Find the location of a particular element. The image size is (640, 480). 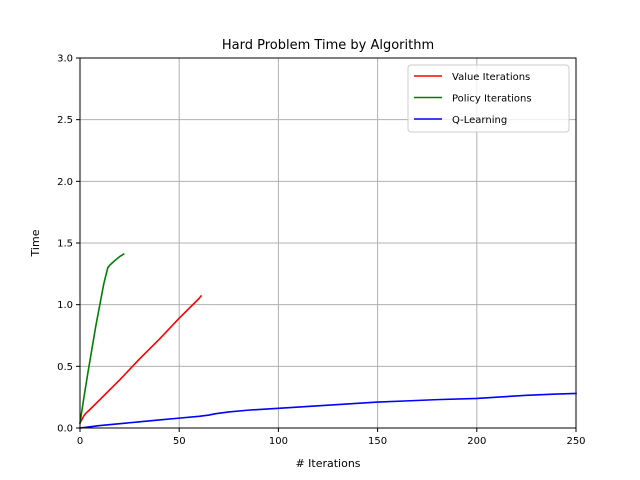

series-line-policy-iterations is located at coordinates (102, 338).